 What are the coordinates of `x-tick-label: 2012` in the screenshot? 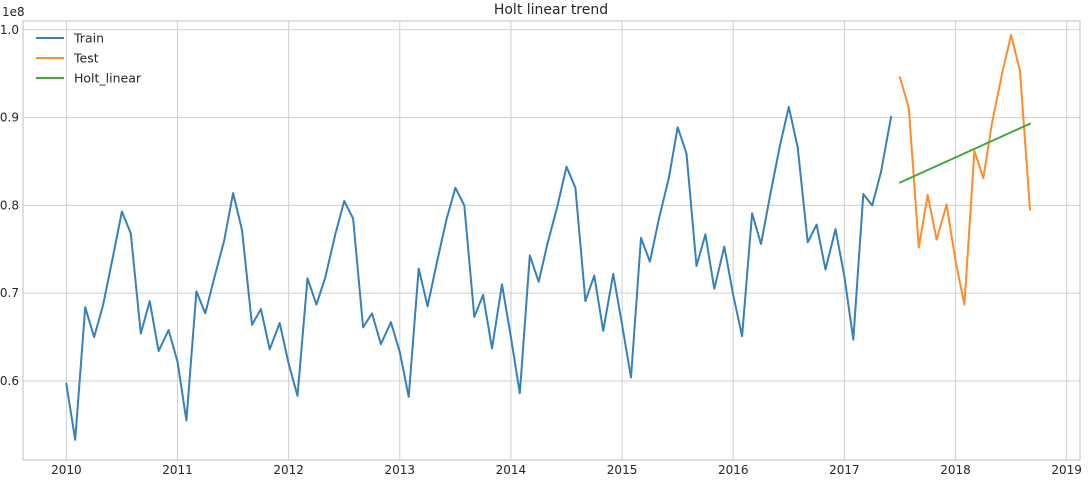 It's located at (288, 470).